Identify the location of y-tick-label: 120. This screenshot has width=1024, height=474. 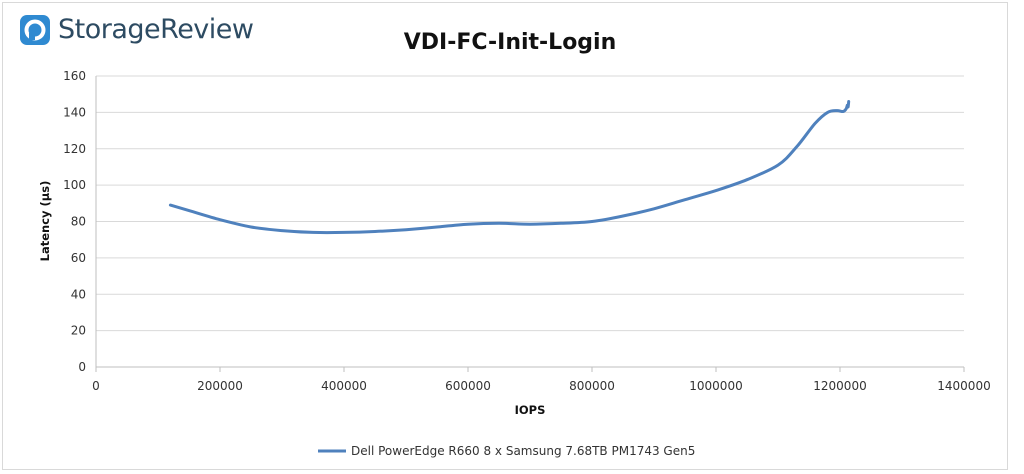
(74, 149).